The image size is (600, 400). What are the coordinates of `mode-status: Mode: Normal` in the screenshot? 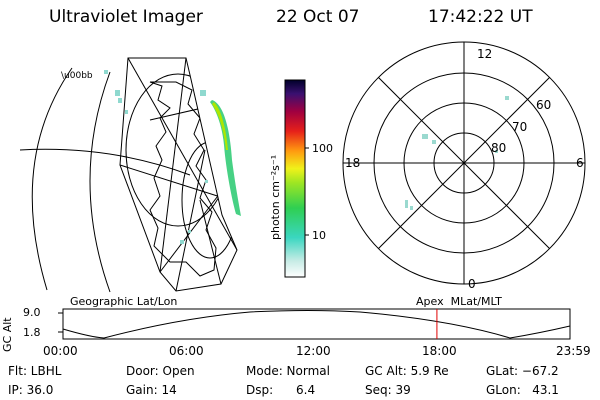 It's located at (288, 371).